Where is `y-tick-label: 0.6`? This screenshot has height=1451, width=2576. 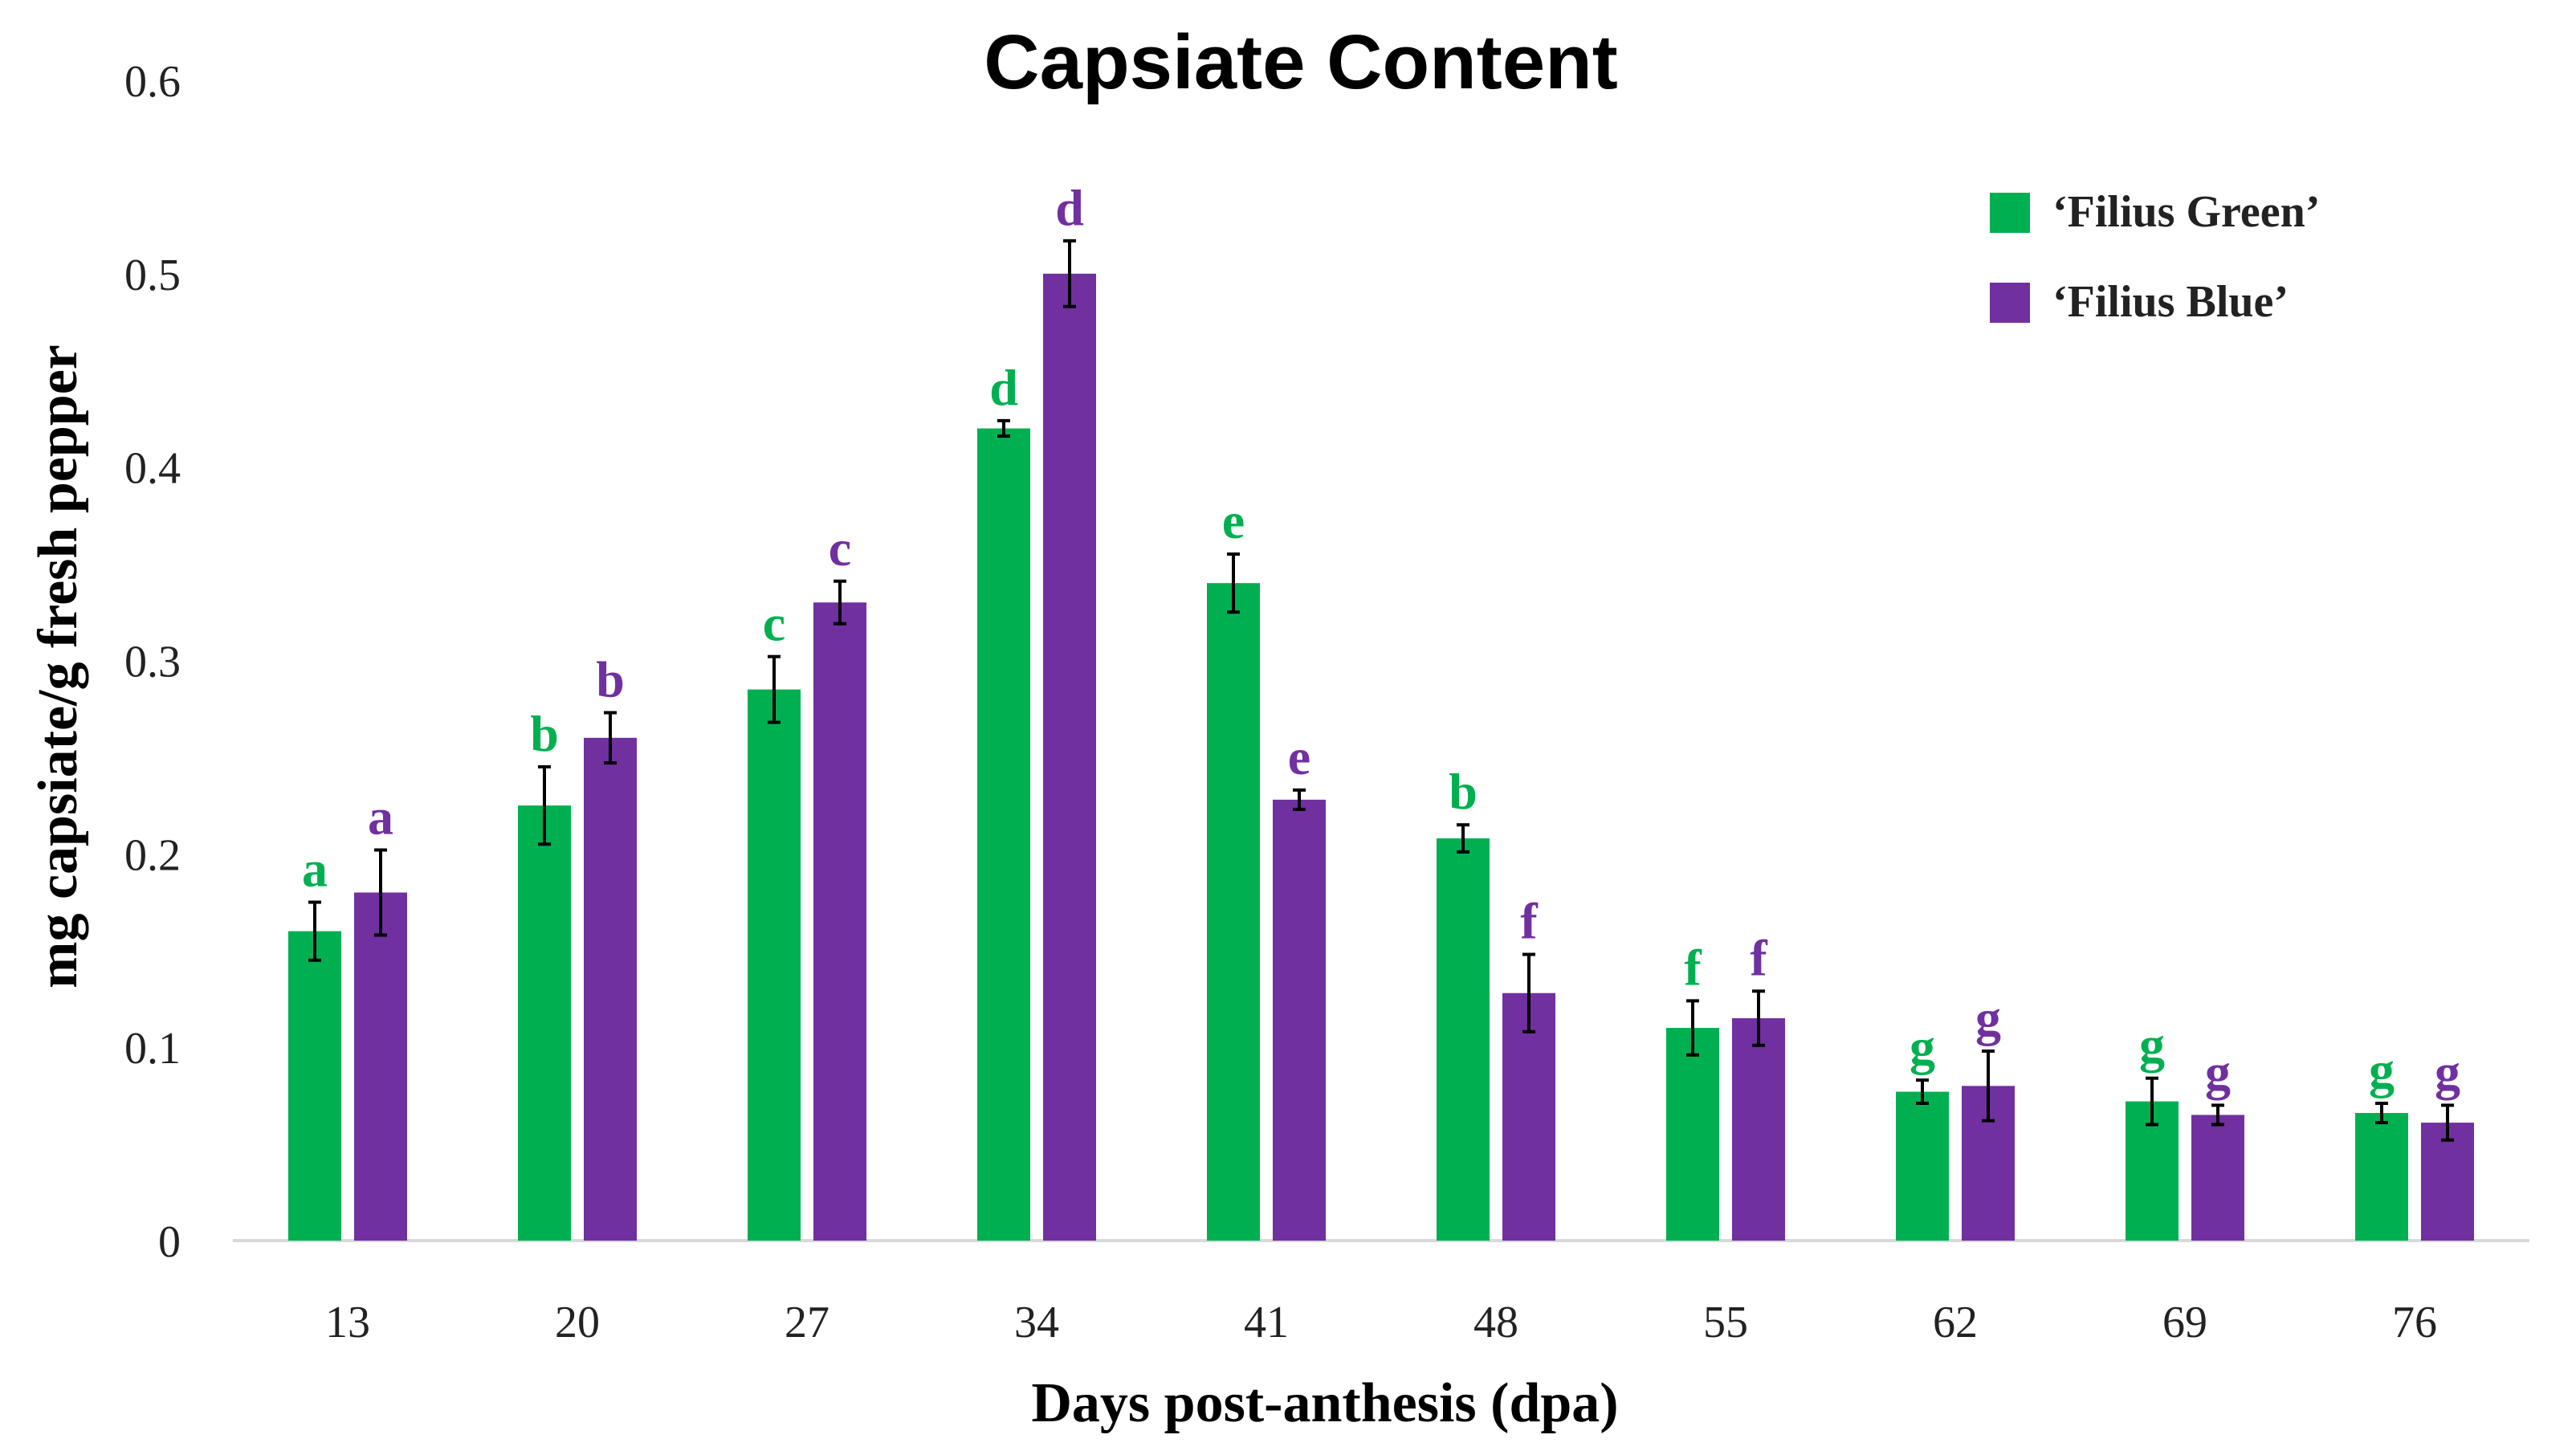
y-tick-label: 0.6 is located at coordinates (152, 82).